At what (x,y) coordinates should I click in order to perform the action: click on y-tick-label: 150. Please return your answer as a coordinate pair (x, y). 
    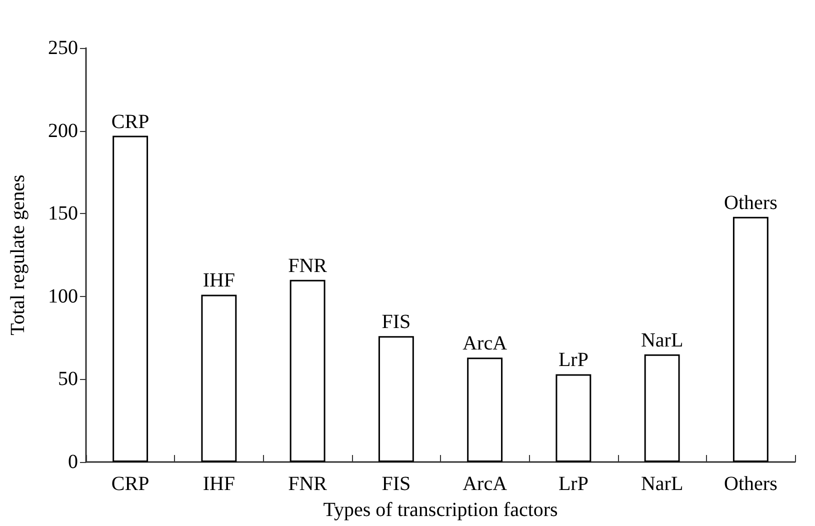
    Looking at the image, I should click on (63, 213).